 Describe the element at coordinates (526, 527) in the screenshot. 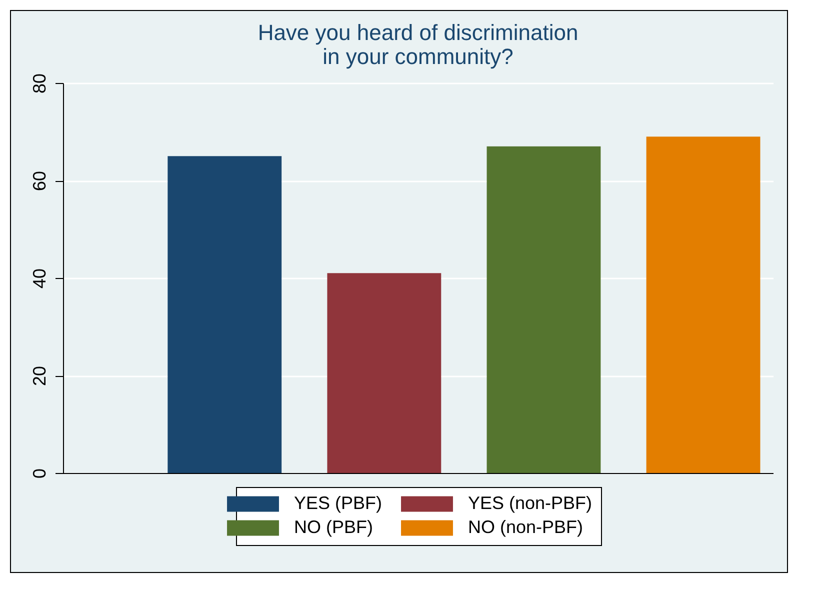

I see `legend-label: NO (non-PBF)` at that location.